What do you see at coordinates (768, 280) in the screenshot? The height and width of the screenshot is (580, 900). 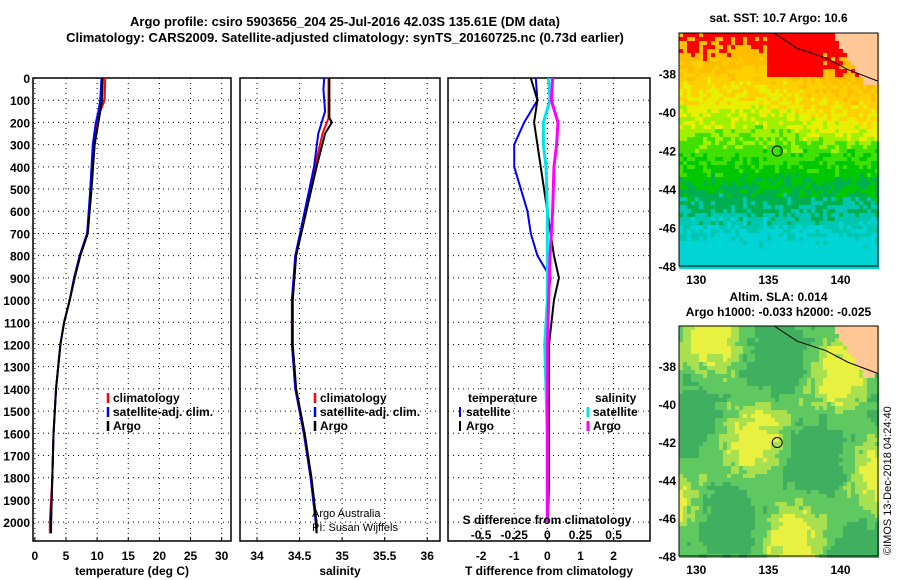 I see `lon-tick-label: 135` at bounding box center [768, 280].